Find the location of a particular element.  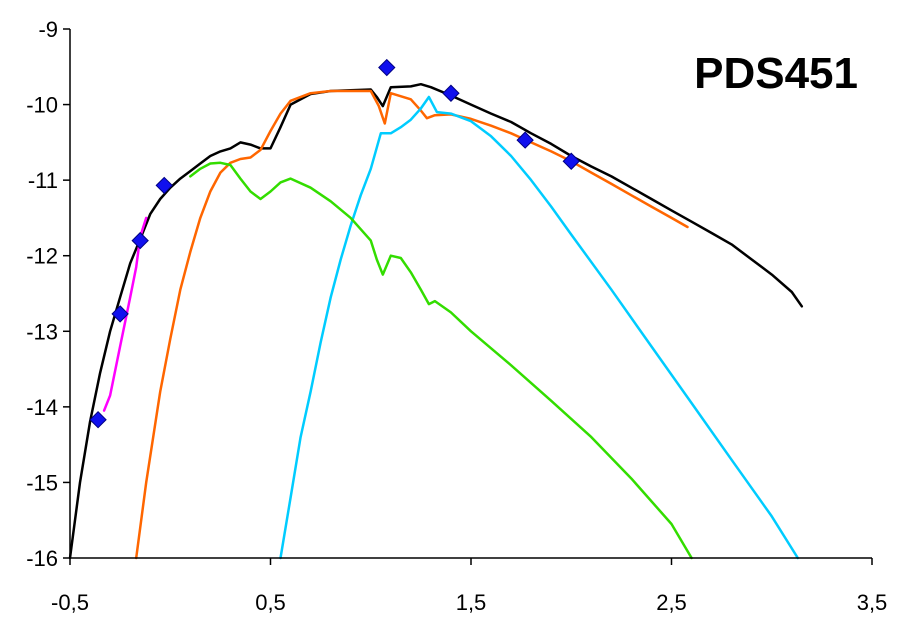

chart-title: PDS451 is located at coordinates (776, 73).